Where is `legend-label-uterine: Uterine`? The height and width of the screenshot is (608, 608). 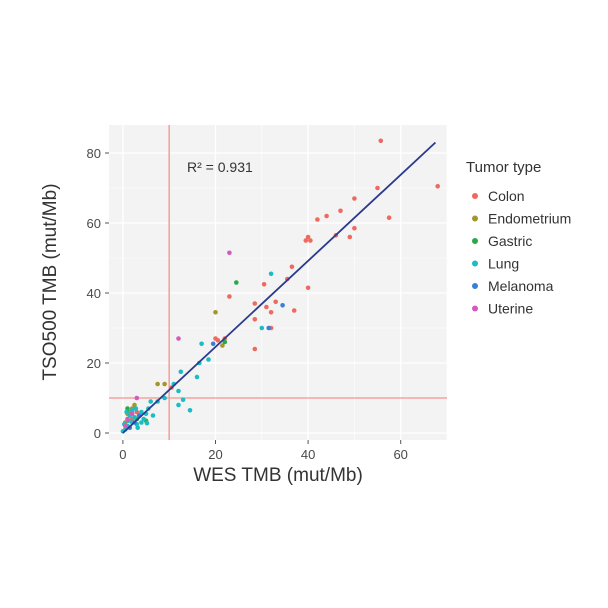 legend-label-uterine: Uterine is located at coordinates (510, 309).